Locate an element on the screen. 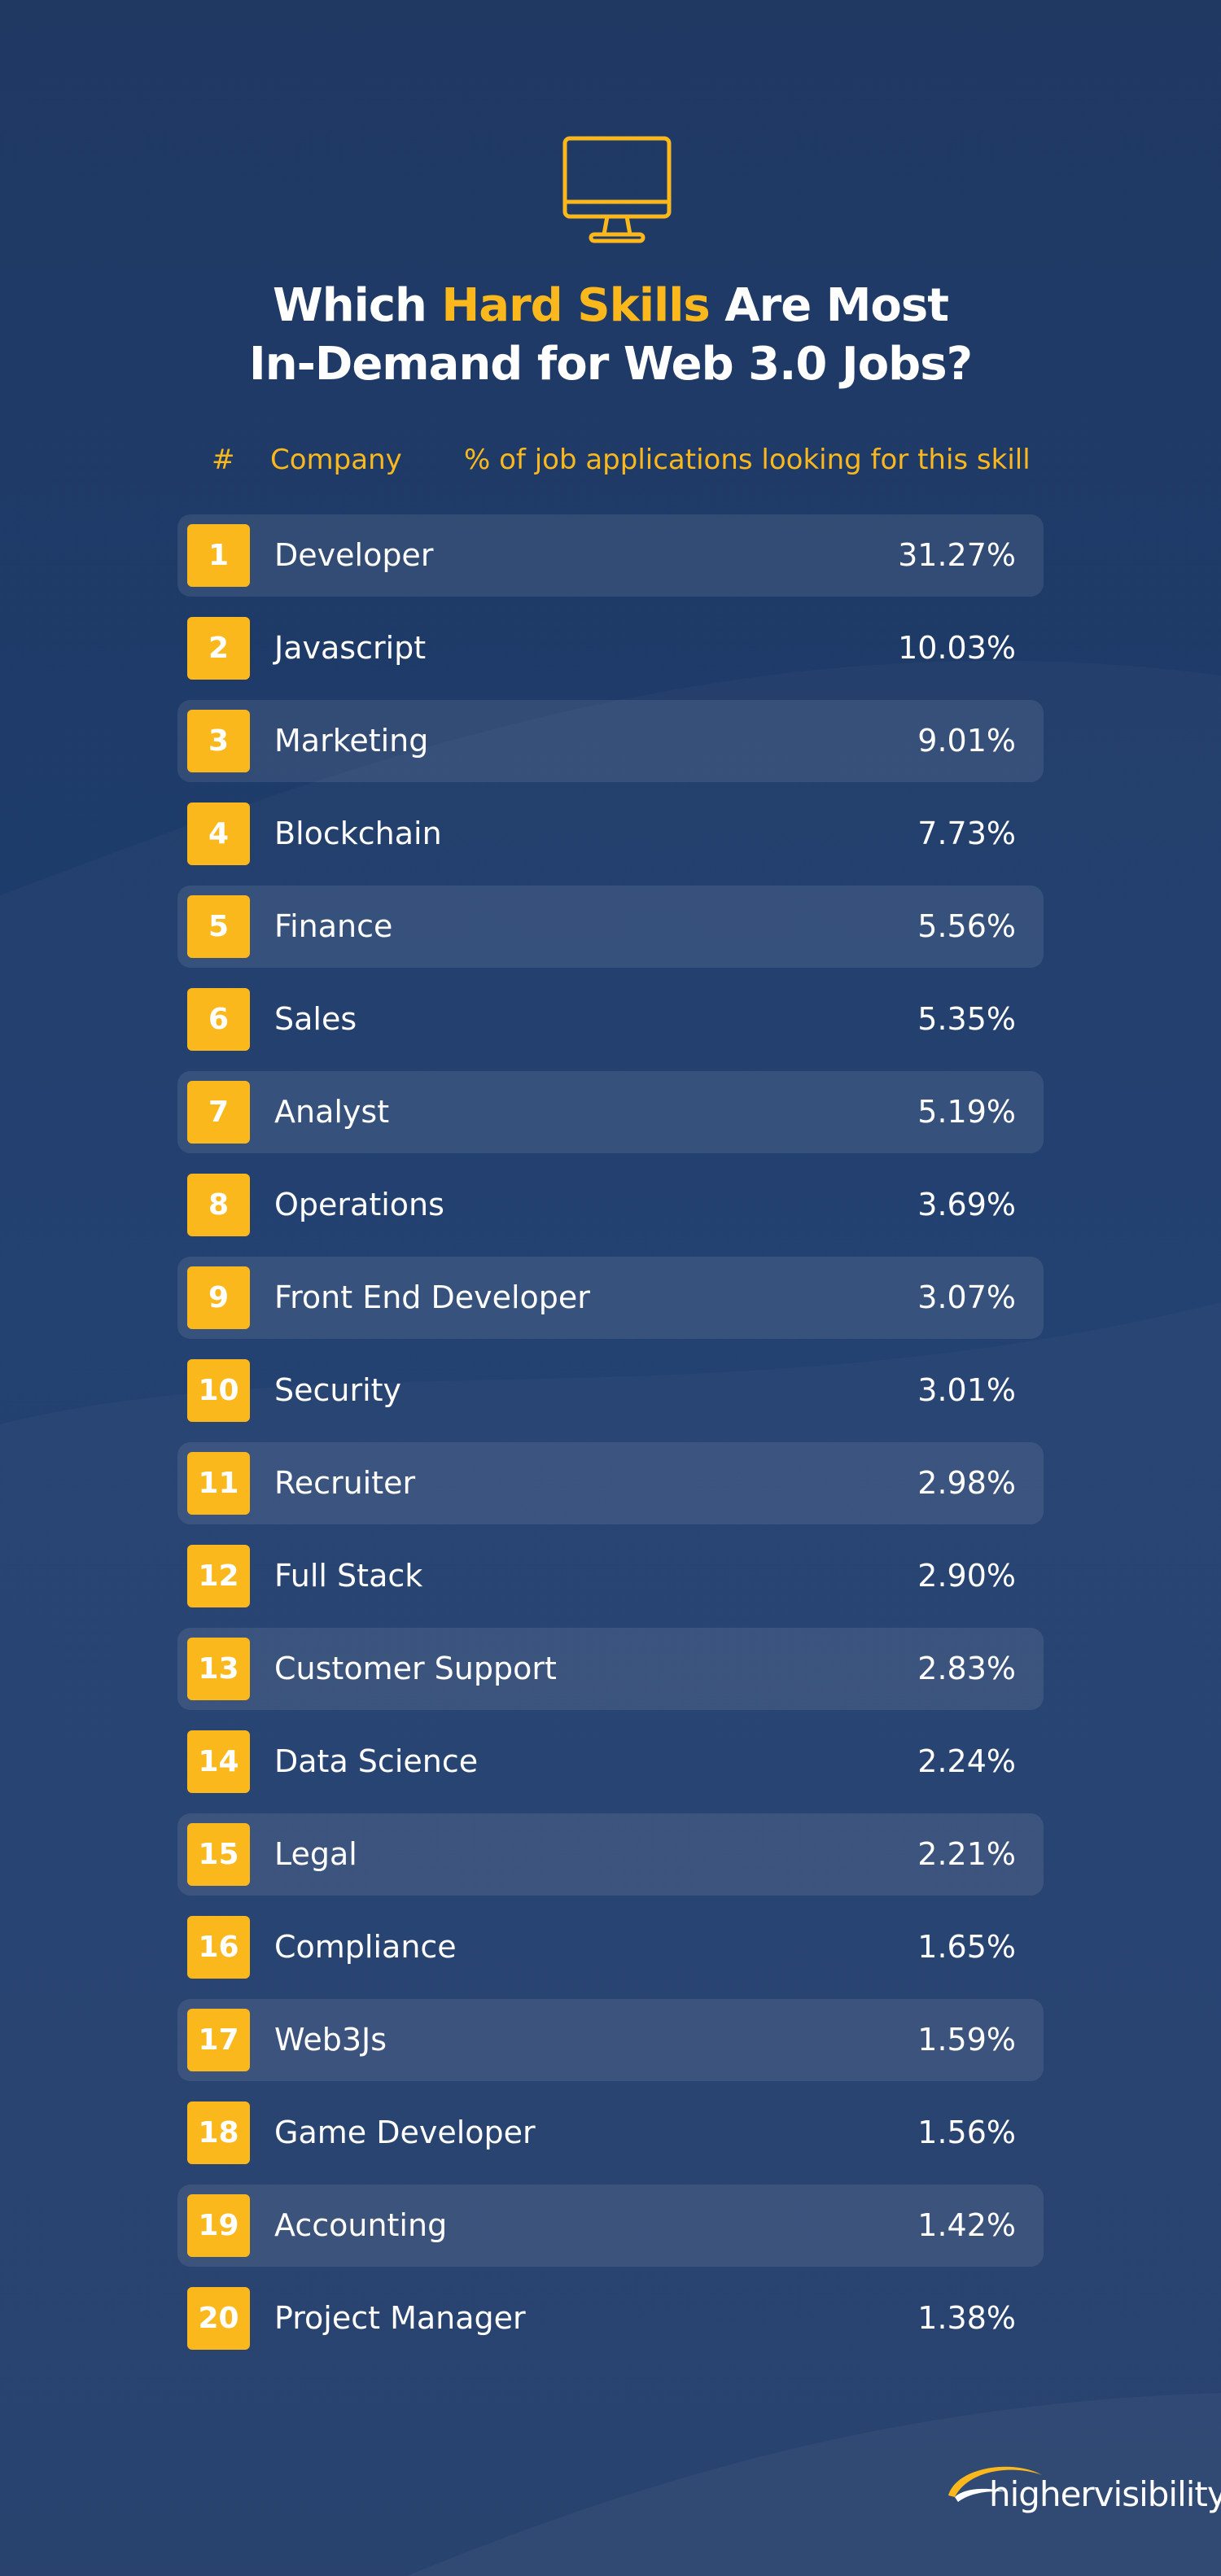 The image size is (1221, 2576). table-row: 8 Operations 3.69% is located at coordinates (610, 1205).